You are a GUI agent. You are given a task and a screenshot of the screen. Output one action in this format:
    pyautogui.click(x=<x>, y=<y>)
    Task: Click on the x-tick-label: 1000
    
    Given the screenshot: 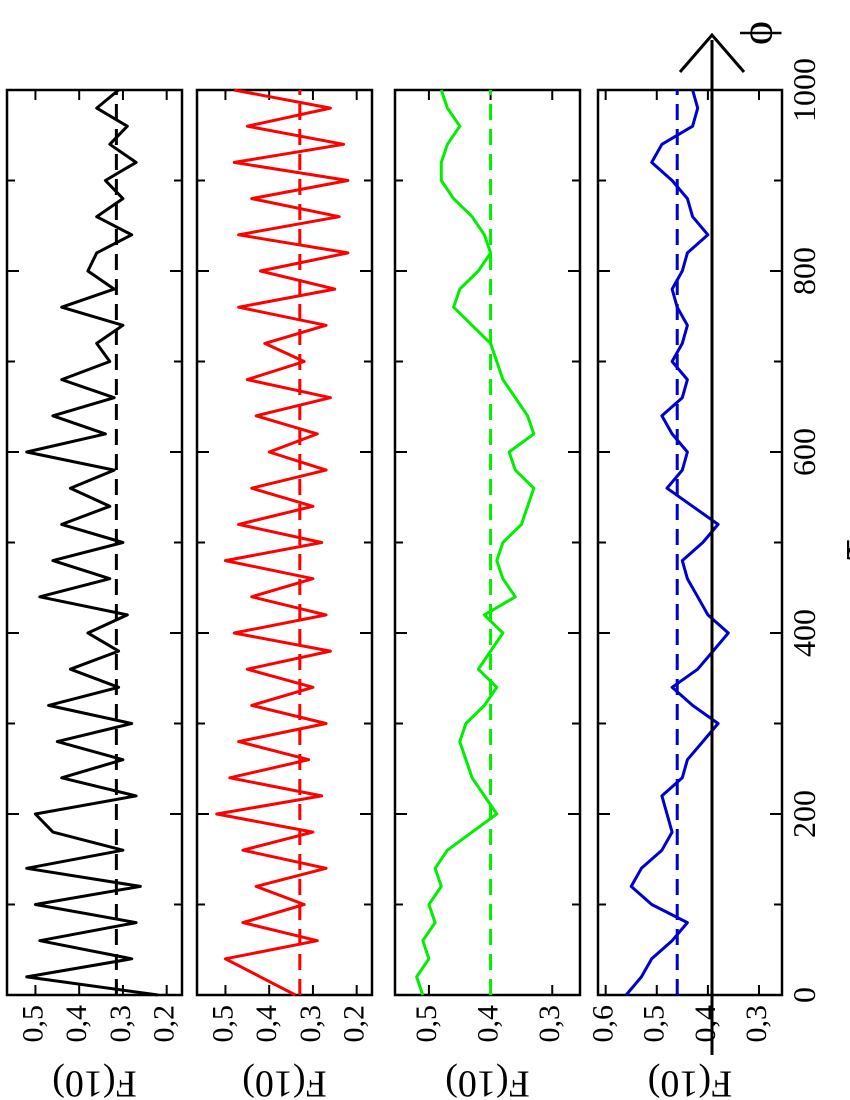 What is the action you would take?
    pyautogui.click(x=804, y=90)
    